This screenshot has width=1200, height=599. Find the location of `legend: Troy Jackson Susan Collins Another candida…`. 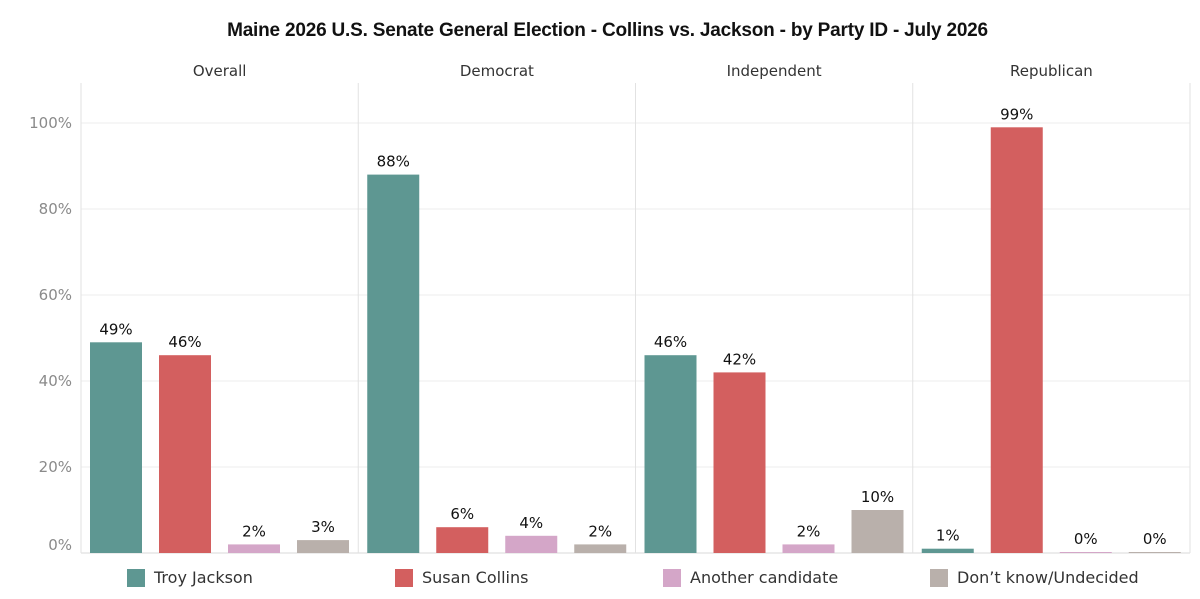

legend: Troy Jackson Susan Collins Another candida… is located at coordinates (600, 581).